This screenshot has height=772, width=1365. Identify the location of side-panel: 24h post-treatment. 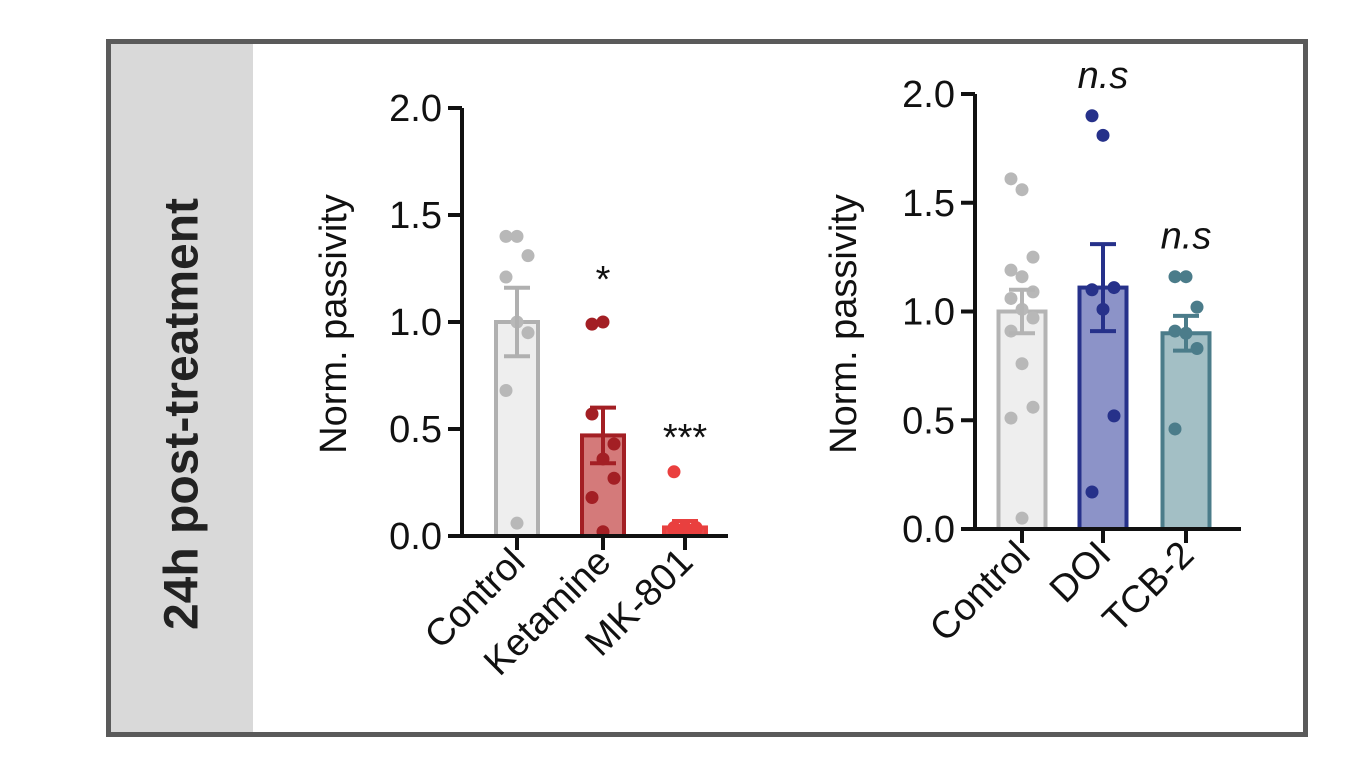
(182, 388).